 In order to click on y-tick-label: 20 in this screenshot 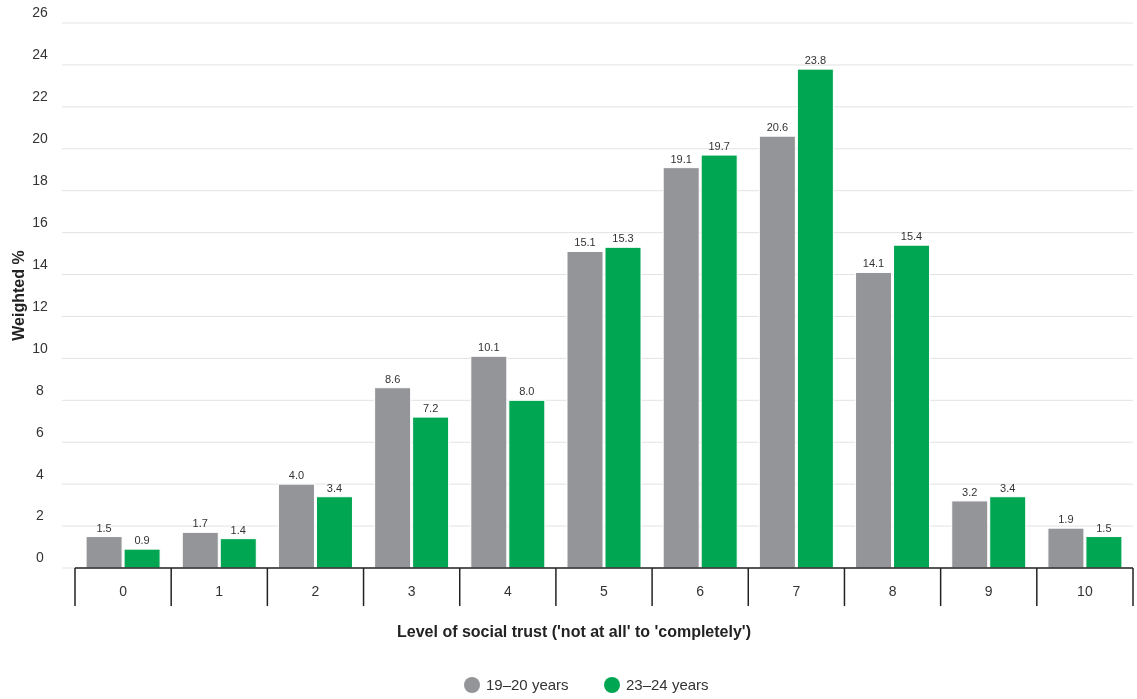, I will do `click(40, 138)`.